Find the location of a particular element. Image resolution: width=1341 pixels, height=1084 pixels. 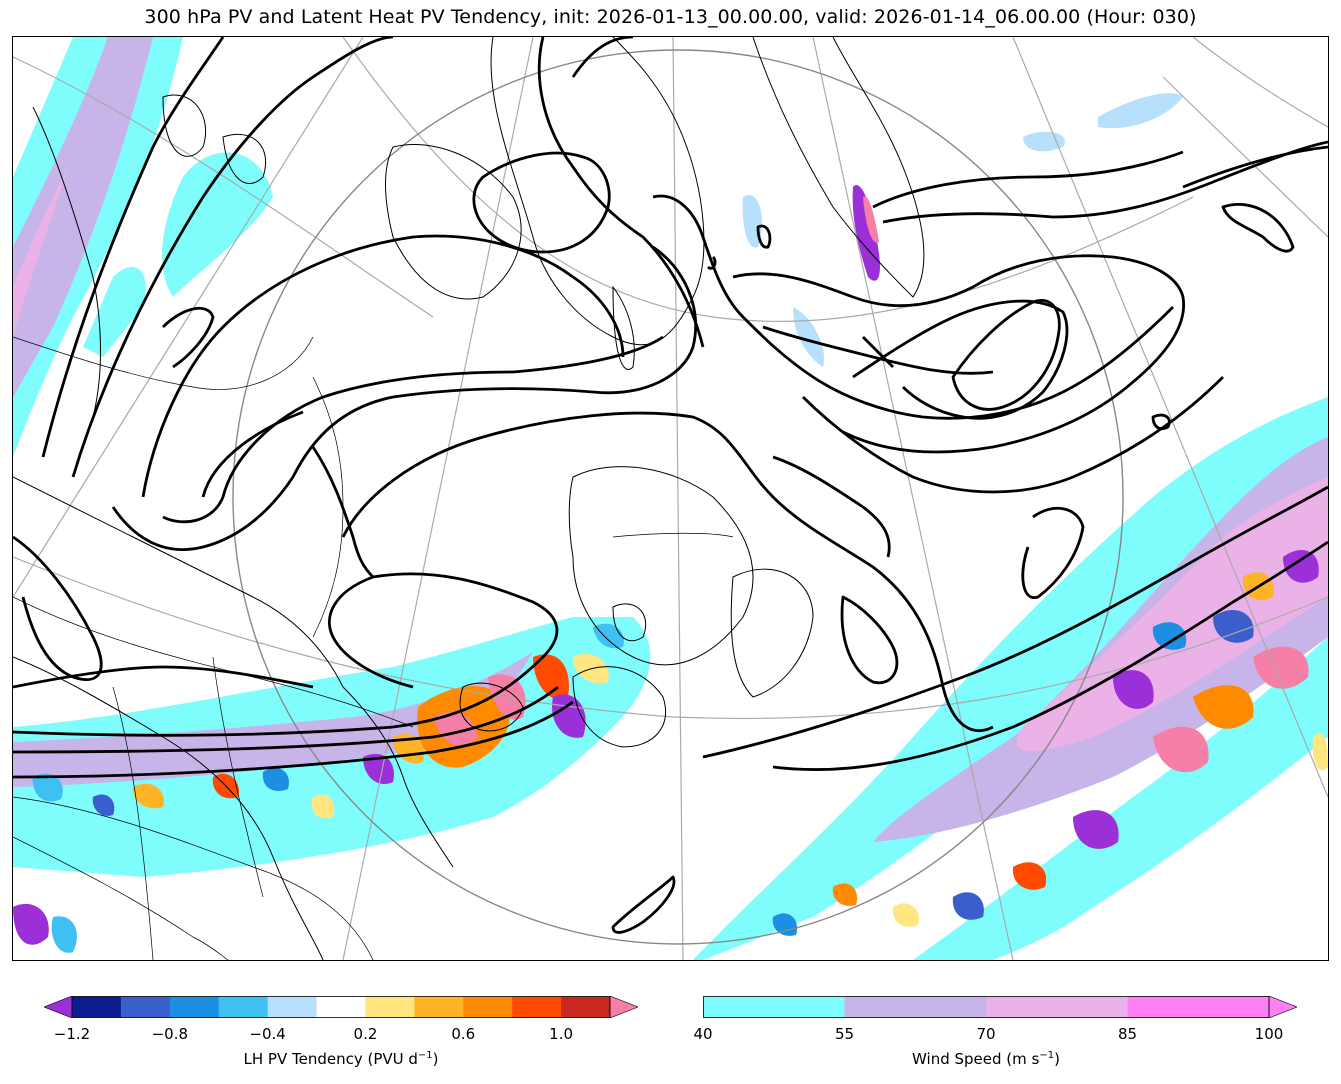

lh-tick-label: 1.0 is located at coordinates (561, 1034).